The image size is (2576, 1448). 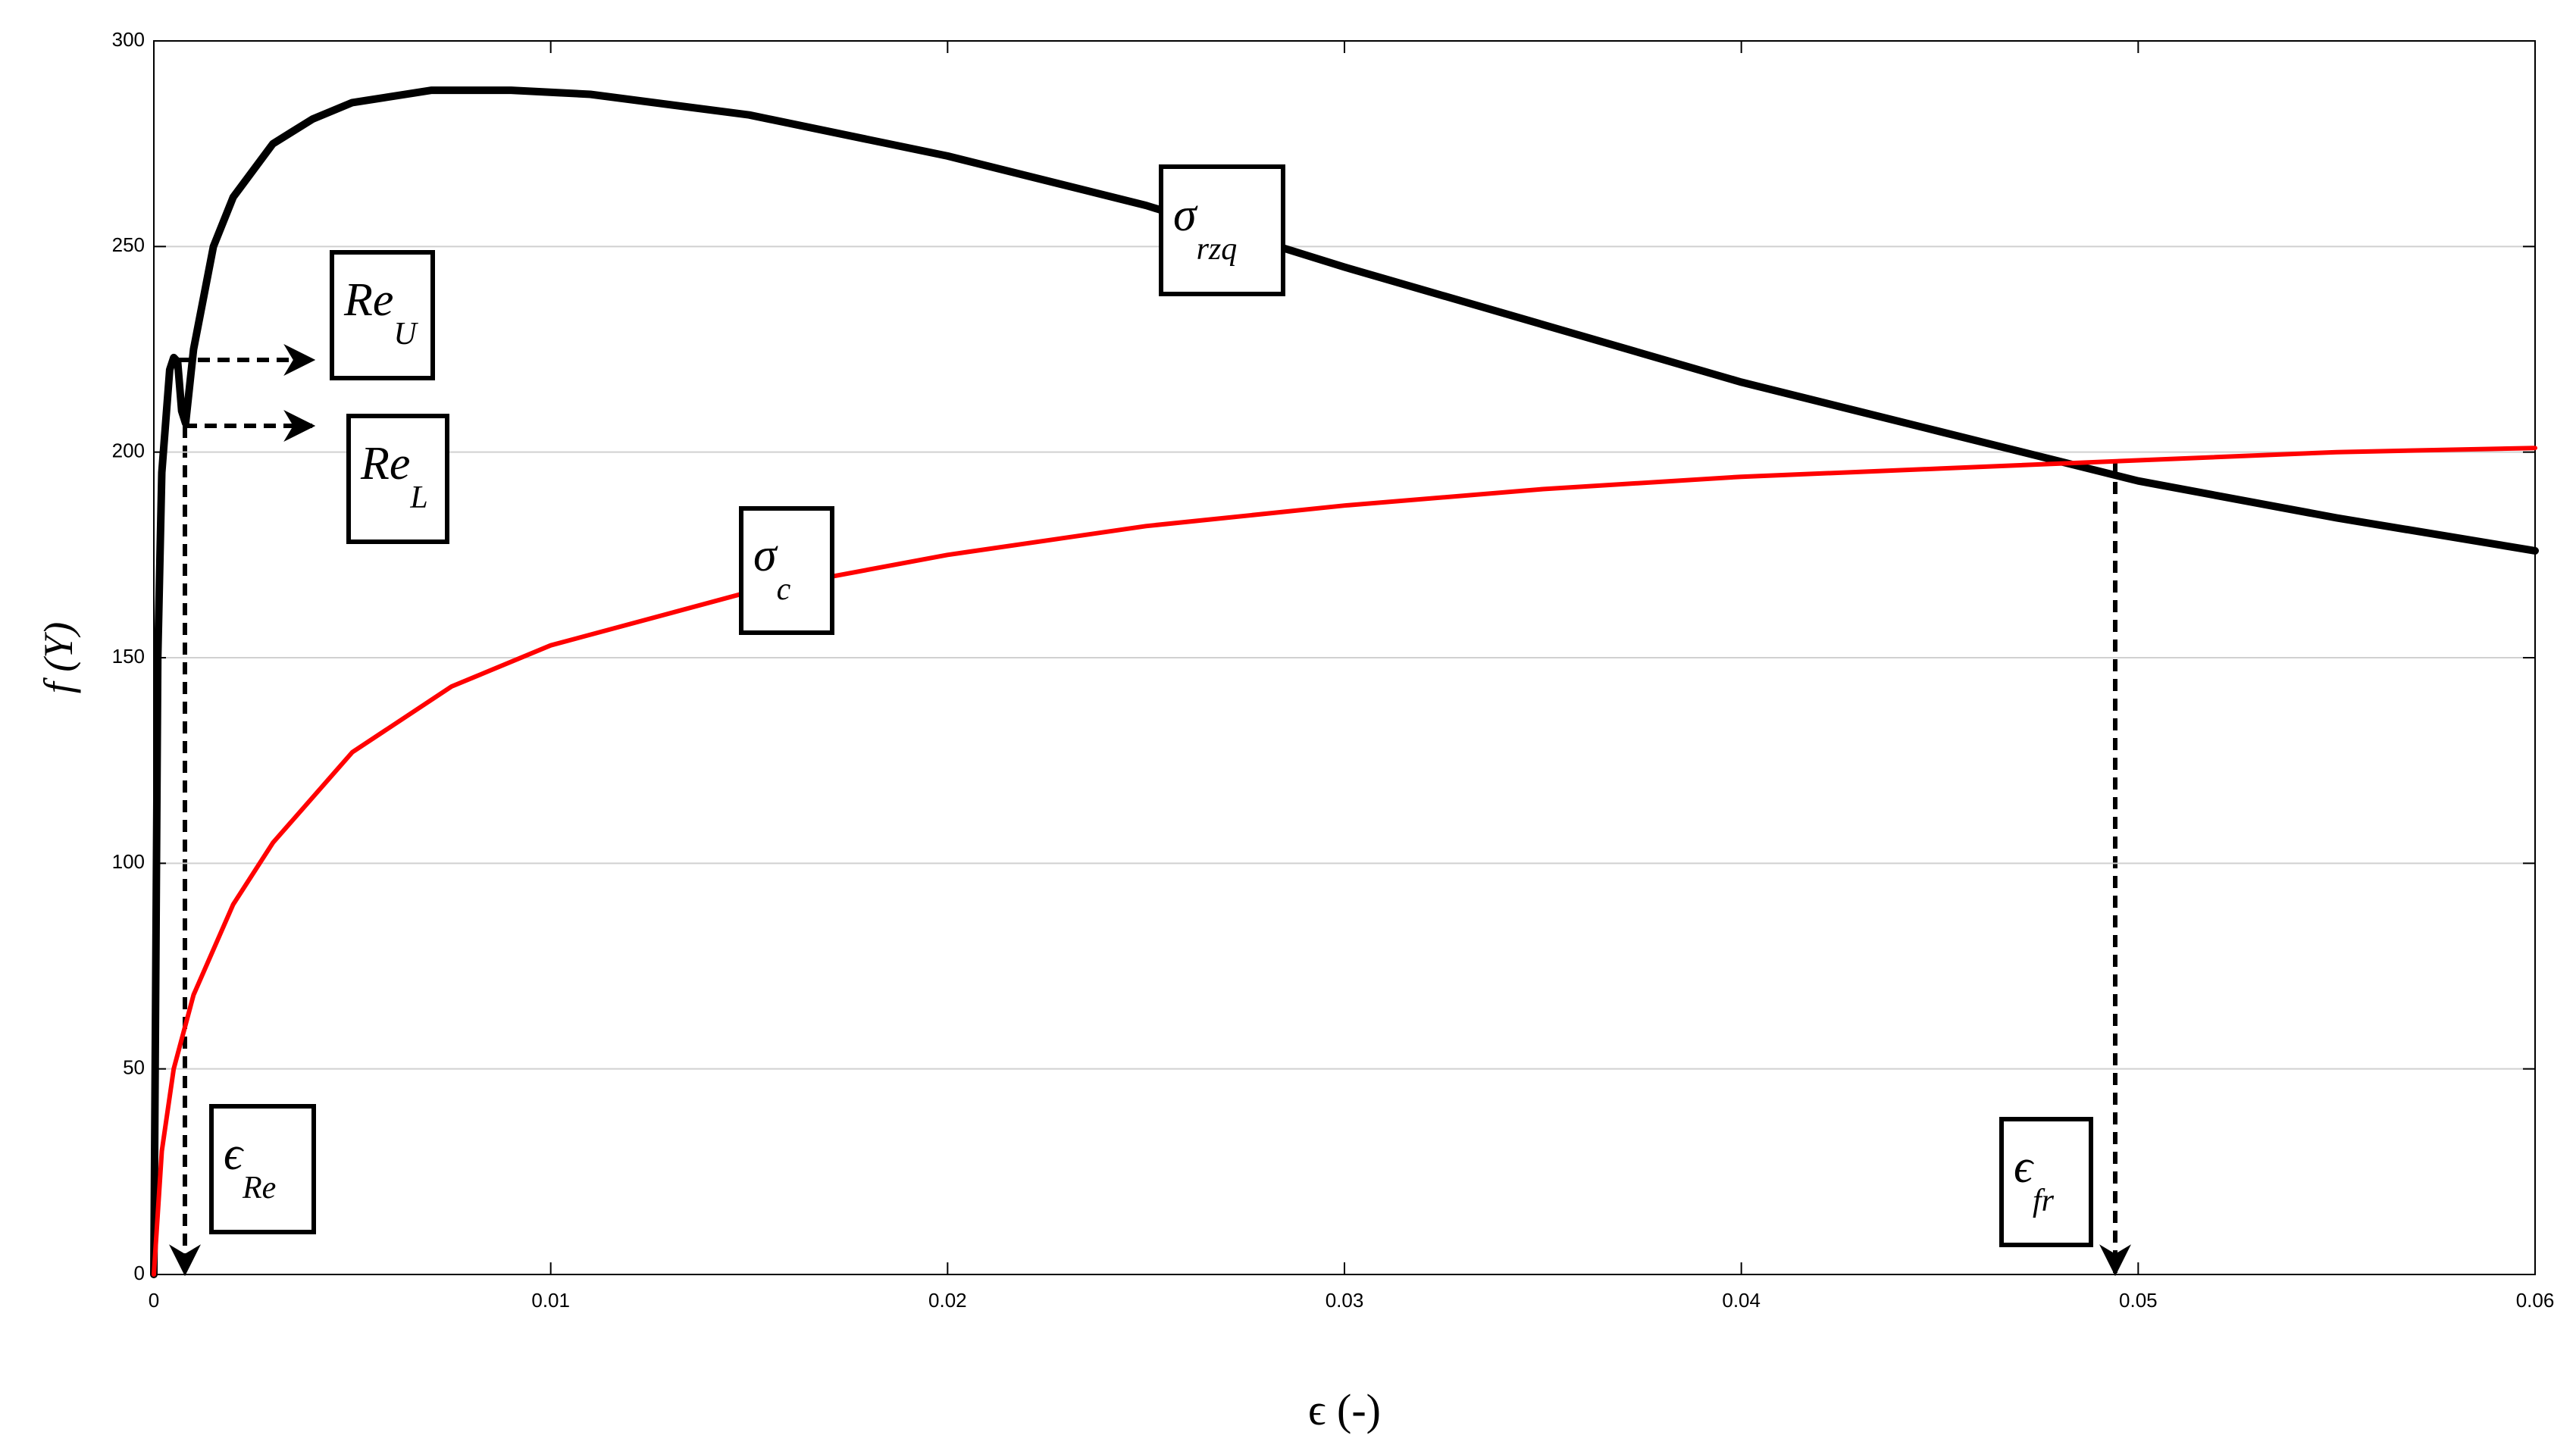 I want to click on x-tick-label: 0.01, so click(x=551, y=1300).